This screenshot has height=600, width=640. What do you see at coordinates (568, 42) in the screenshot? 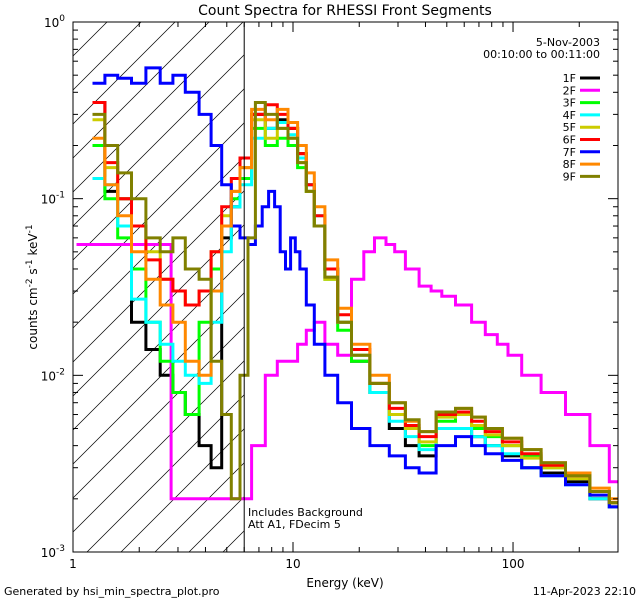
I see `date-label: 5-Nov-2003` at bounding box center [568, 42].